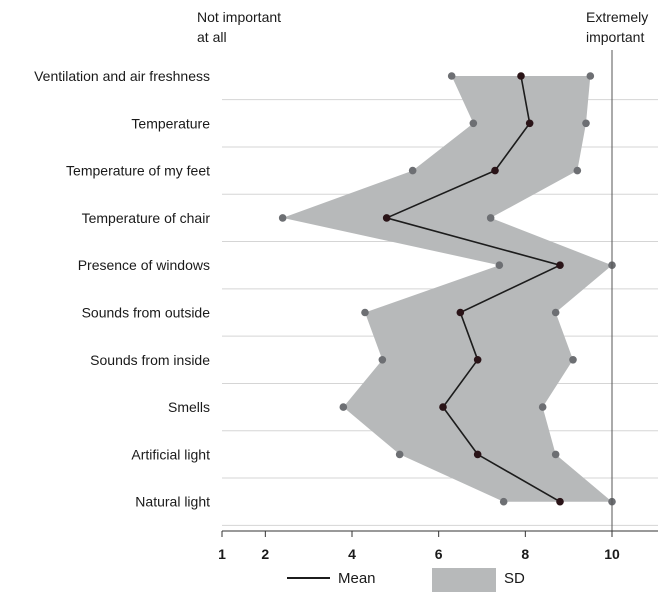 The height and width of the screenshot is (596, 660). I want to click on x-tick-label: 6, so click(439, 554).